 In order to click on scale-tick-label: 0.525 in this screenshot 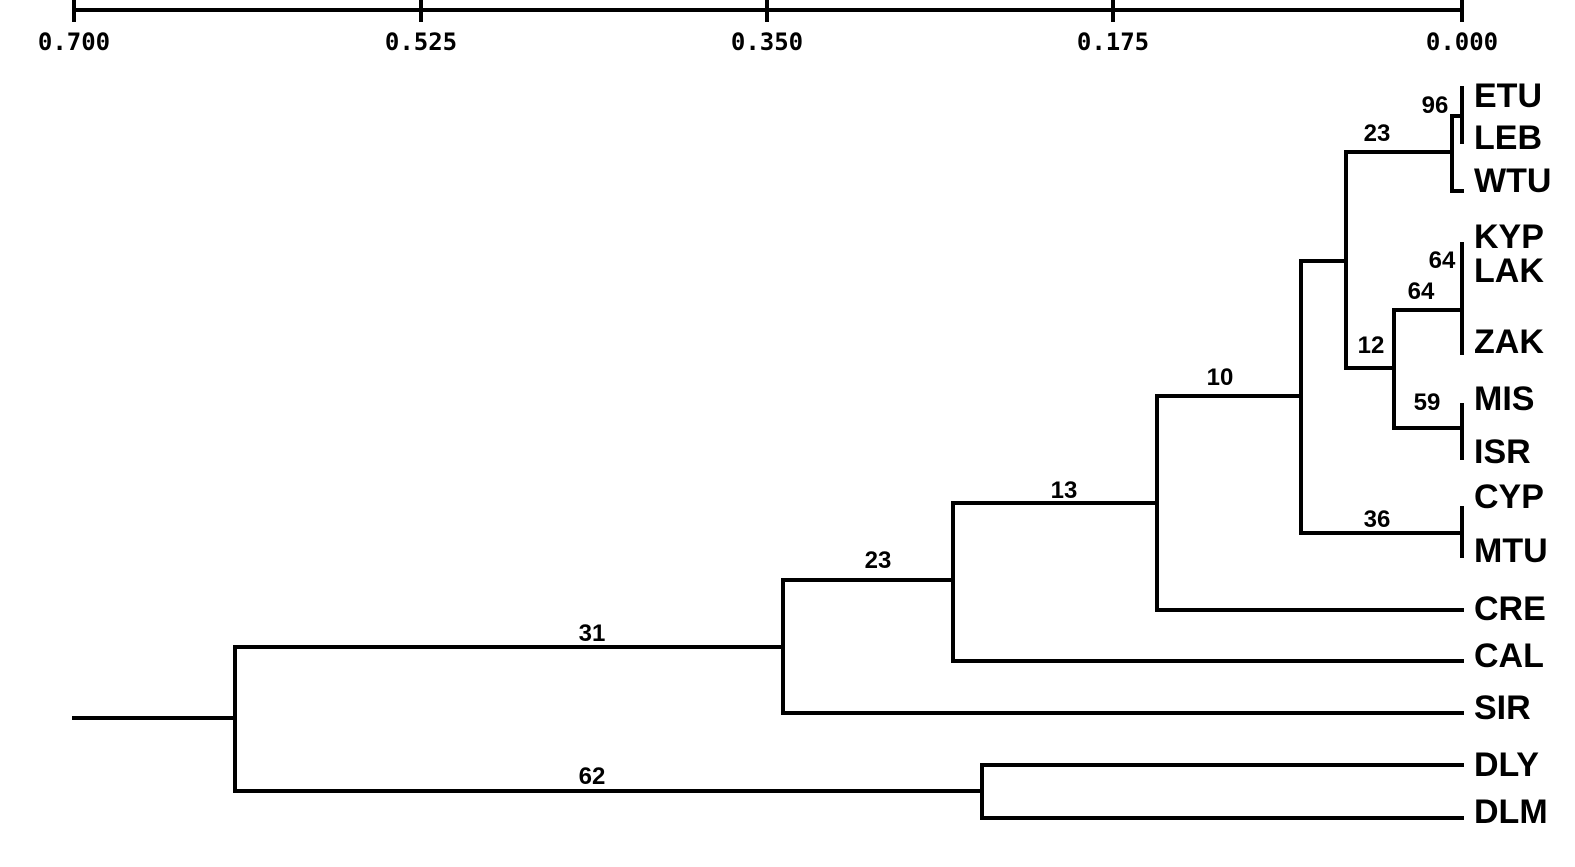, I will do `click(421, 42)`.